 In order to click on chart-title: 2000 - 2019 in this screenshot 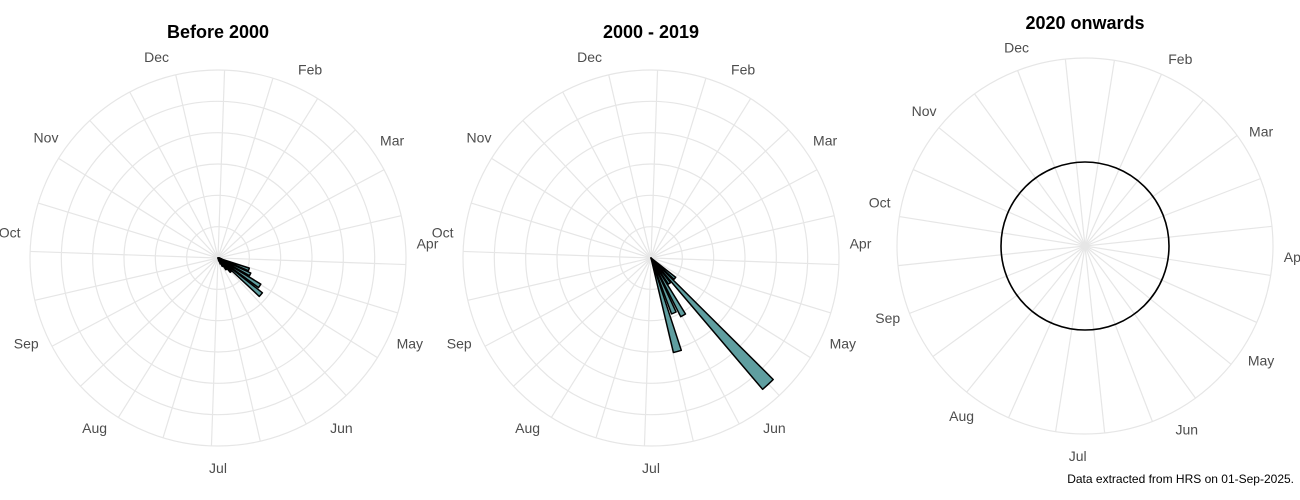, I will do `click(651, 32)`.